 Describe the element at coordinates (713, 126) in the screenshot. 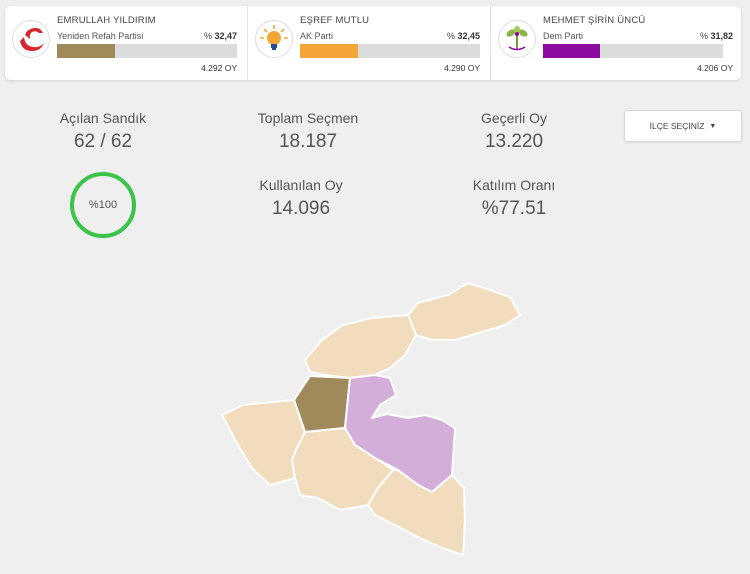

I see `caret-down-icon: ▼` at that location.